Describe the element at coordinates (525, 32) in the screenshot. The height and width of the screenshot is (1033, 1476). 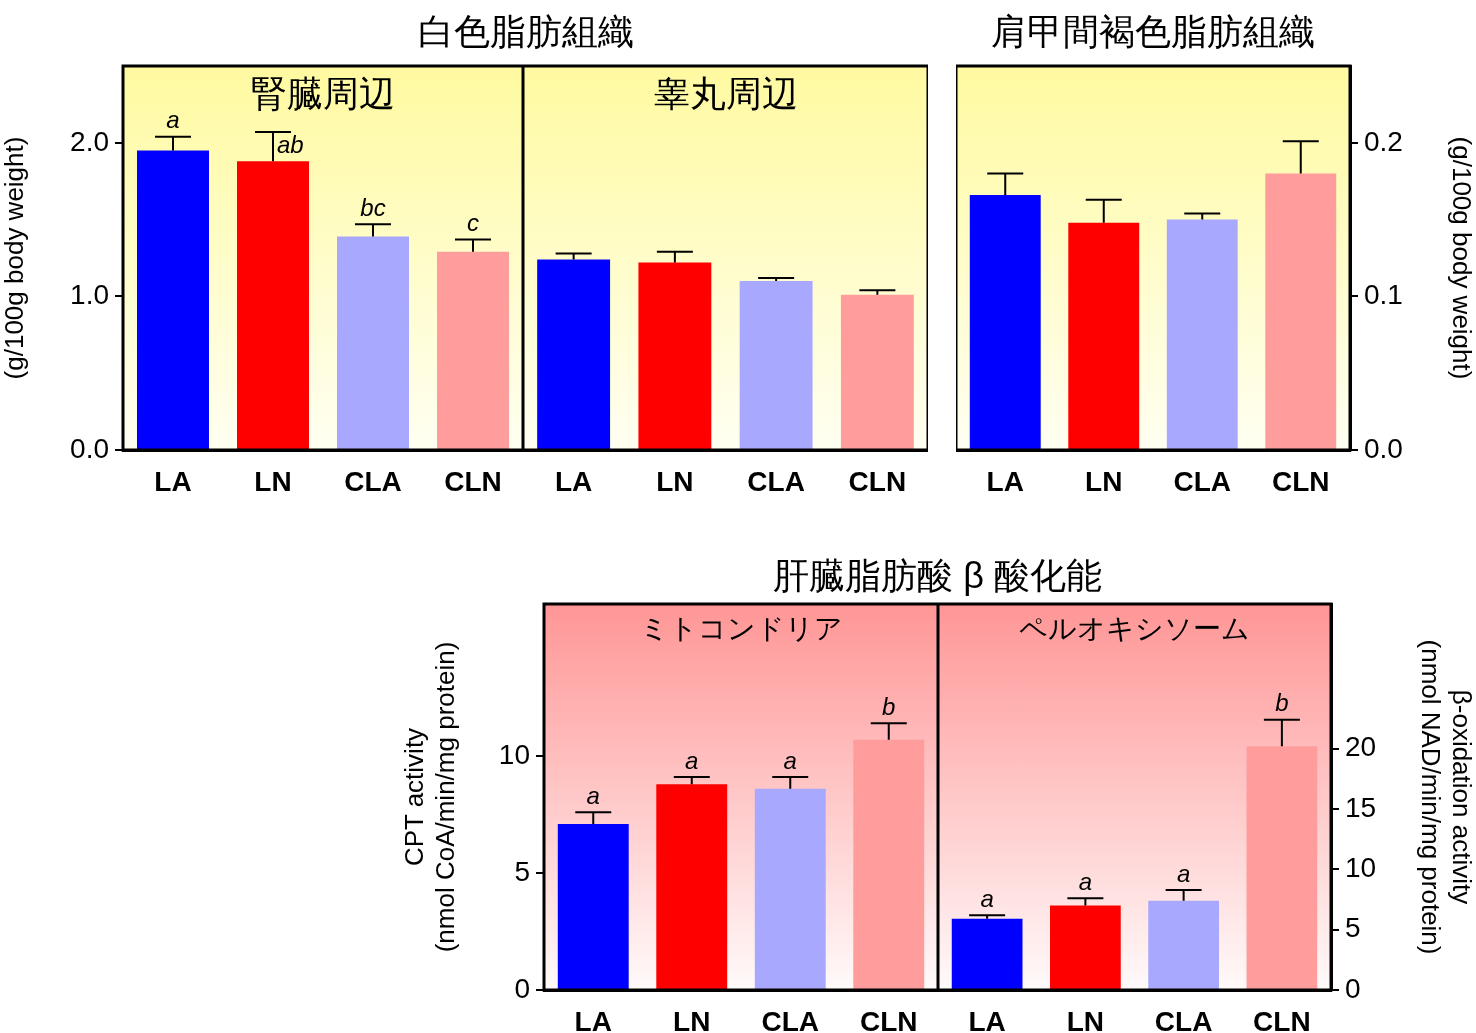
I see `chart-title: 白色脂肪組織` at that location.